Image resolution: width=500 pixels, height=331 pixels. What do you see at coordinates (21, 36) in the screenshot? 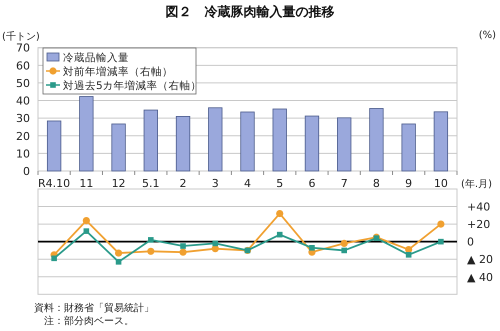
I see `y-axis-title: (千トン)` at bounding box center [21, 36].